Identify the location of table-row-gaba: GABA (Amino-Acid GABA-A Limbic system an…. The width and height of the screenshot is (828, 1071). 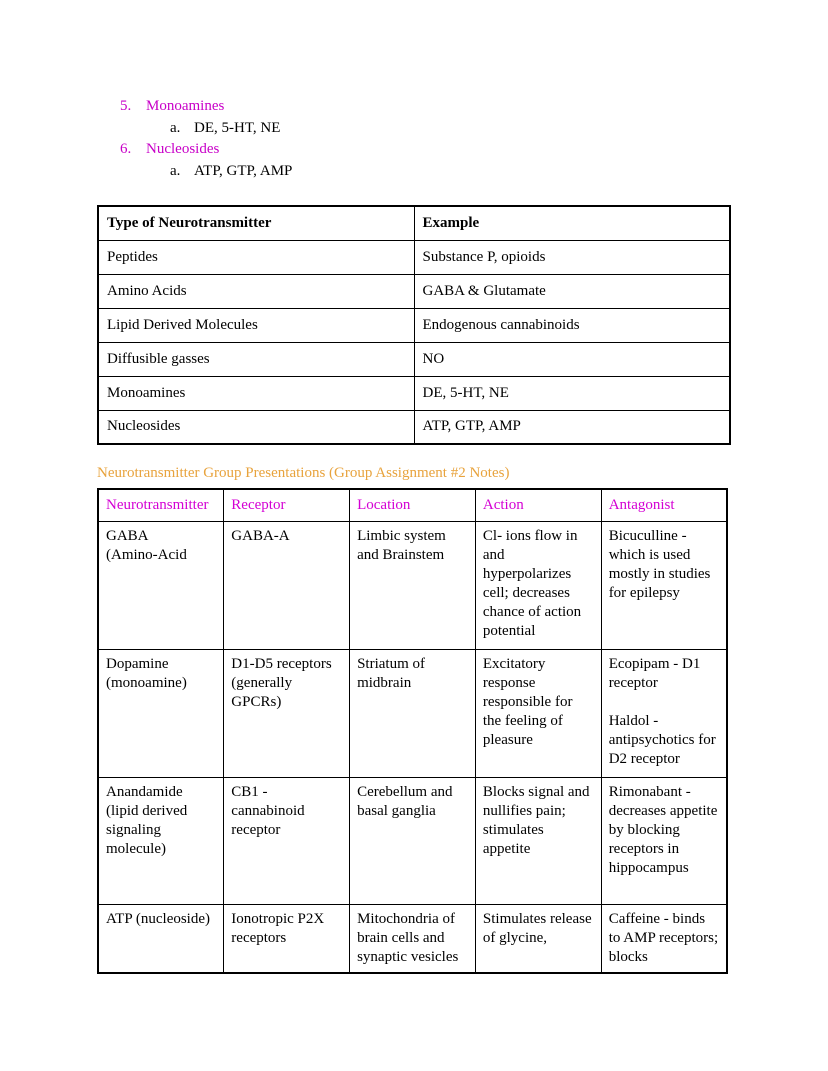
(412, 585).